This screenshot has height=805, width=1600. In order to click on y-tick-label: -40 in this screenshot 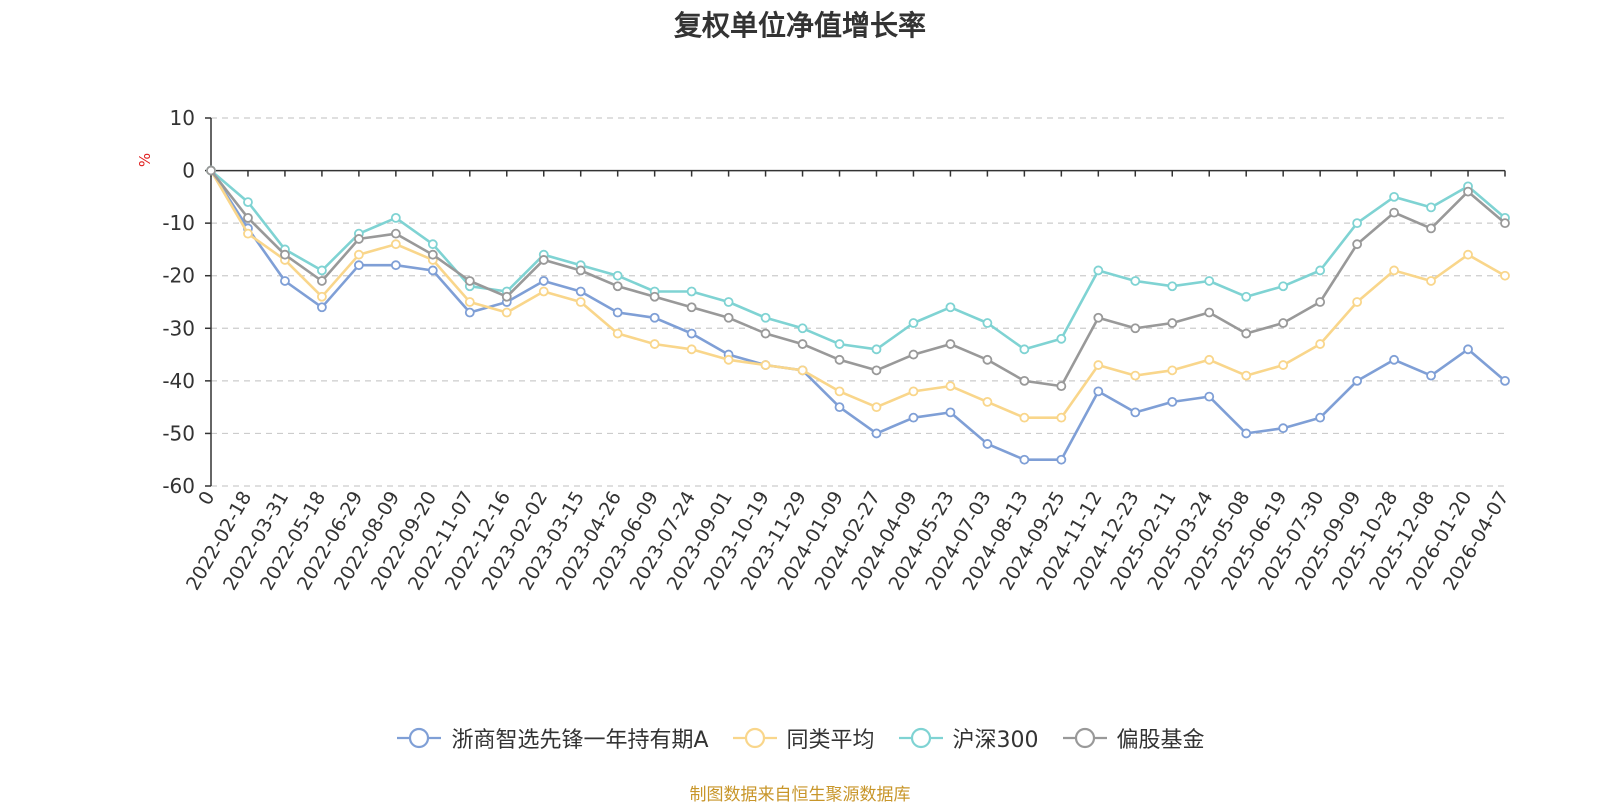, I will do `click(178, 381)`.